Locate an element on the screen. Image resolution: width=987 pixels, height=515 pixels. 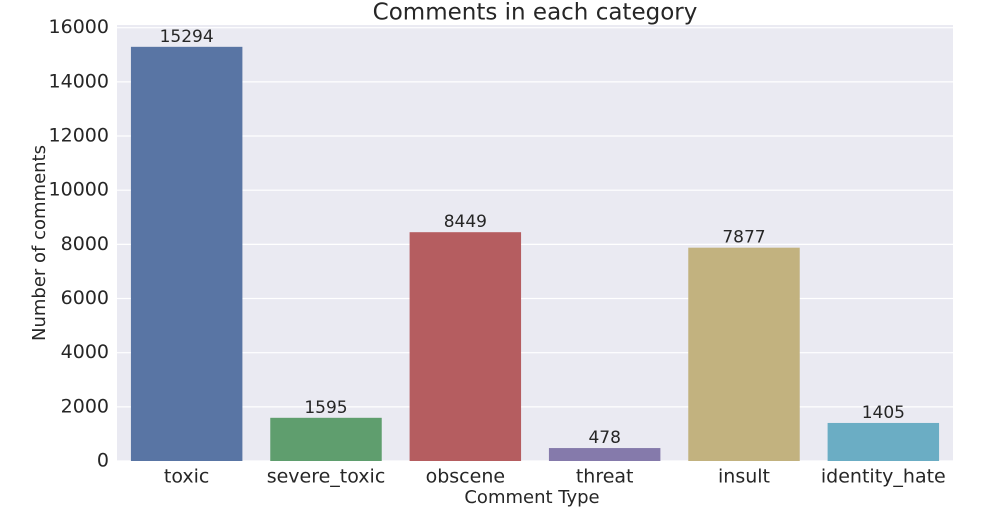
value-label: 7877 is located at coordinates (743, 238).